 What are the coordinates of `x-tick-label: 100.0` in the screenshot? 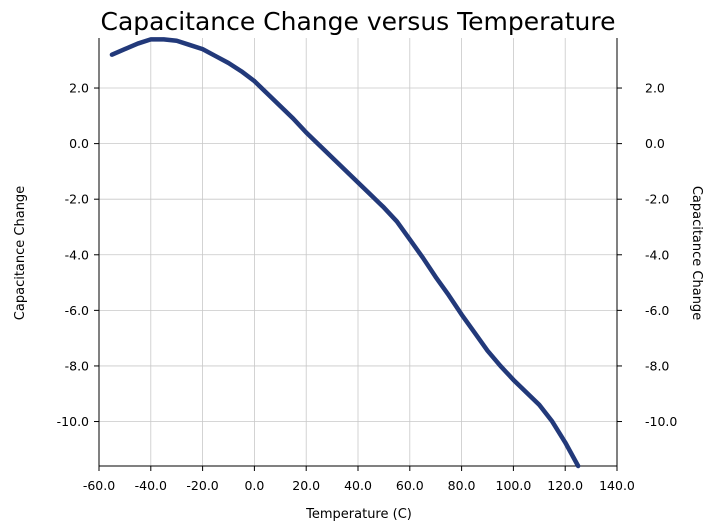 It's located at (514, 485).